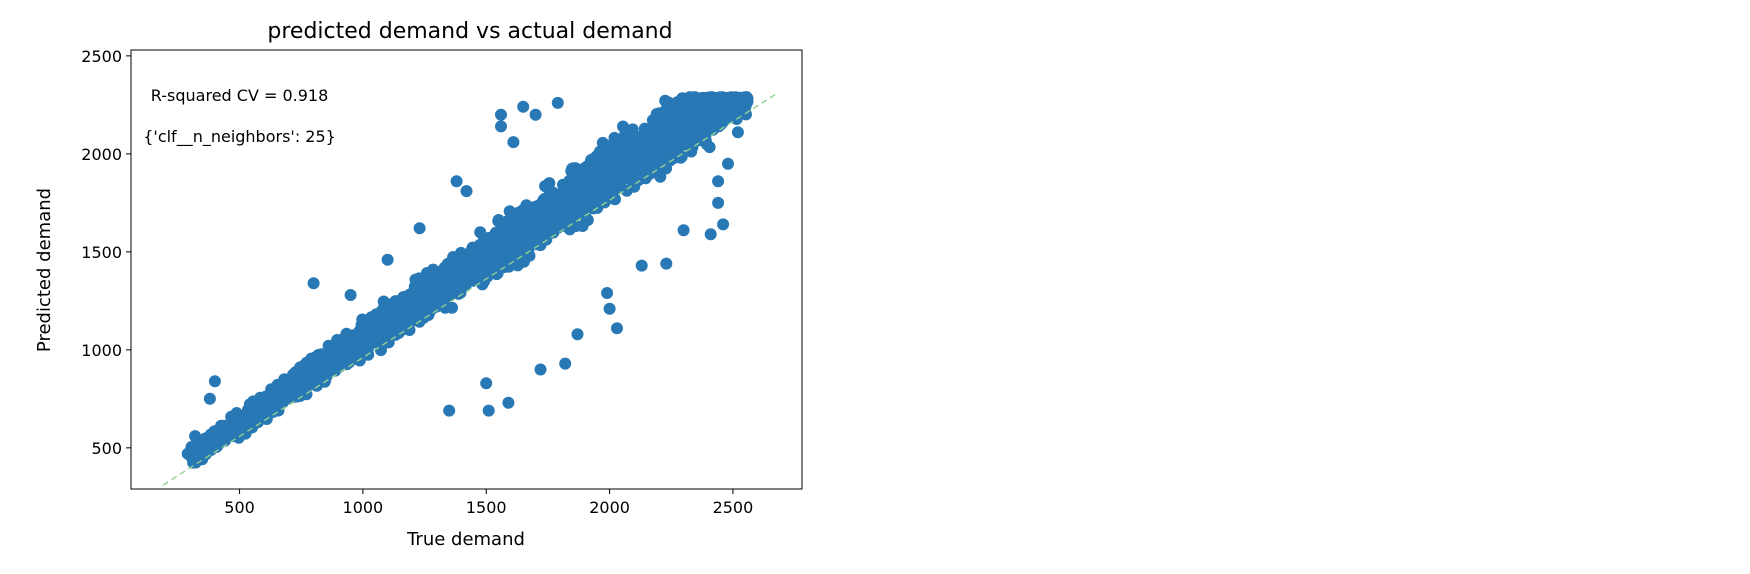 The width and height of the screenshot is (1750, 574). I want to click on y-tick-label: 2500, so click(101, 56).